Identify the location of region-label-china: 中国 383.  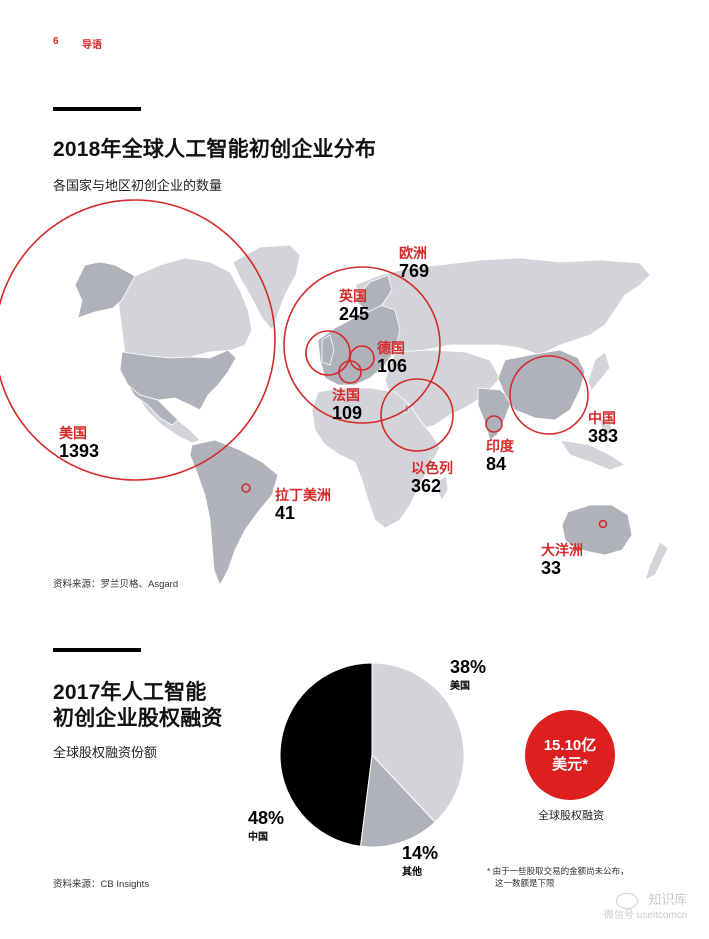
(603, 428).